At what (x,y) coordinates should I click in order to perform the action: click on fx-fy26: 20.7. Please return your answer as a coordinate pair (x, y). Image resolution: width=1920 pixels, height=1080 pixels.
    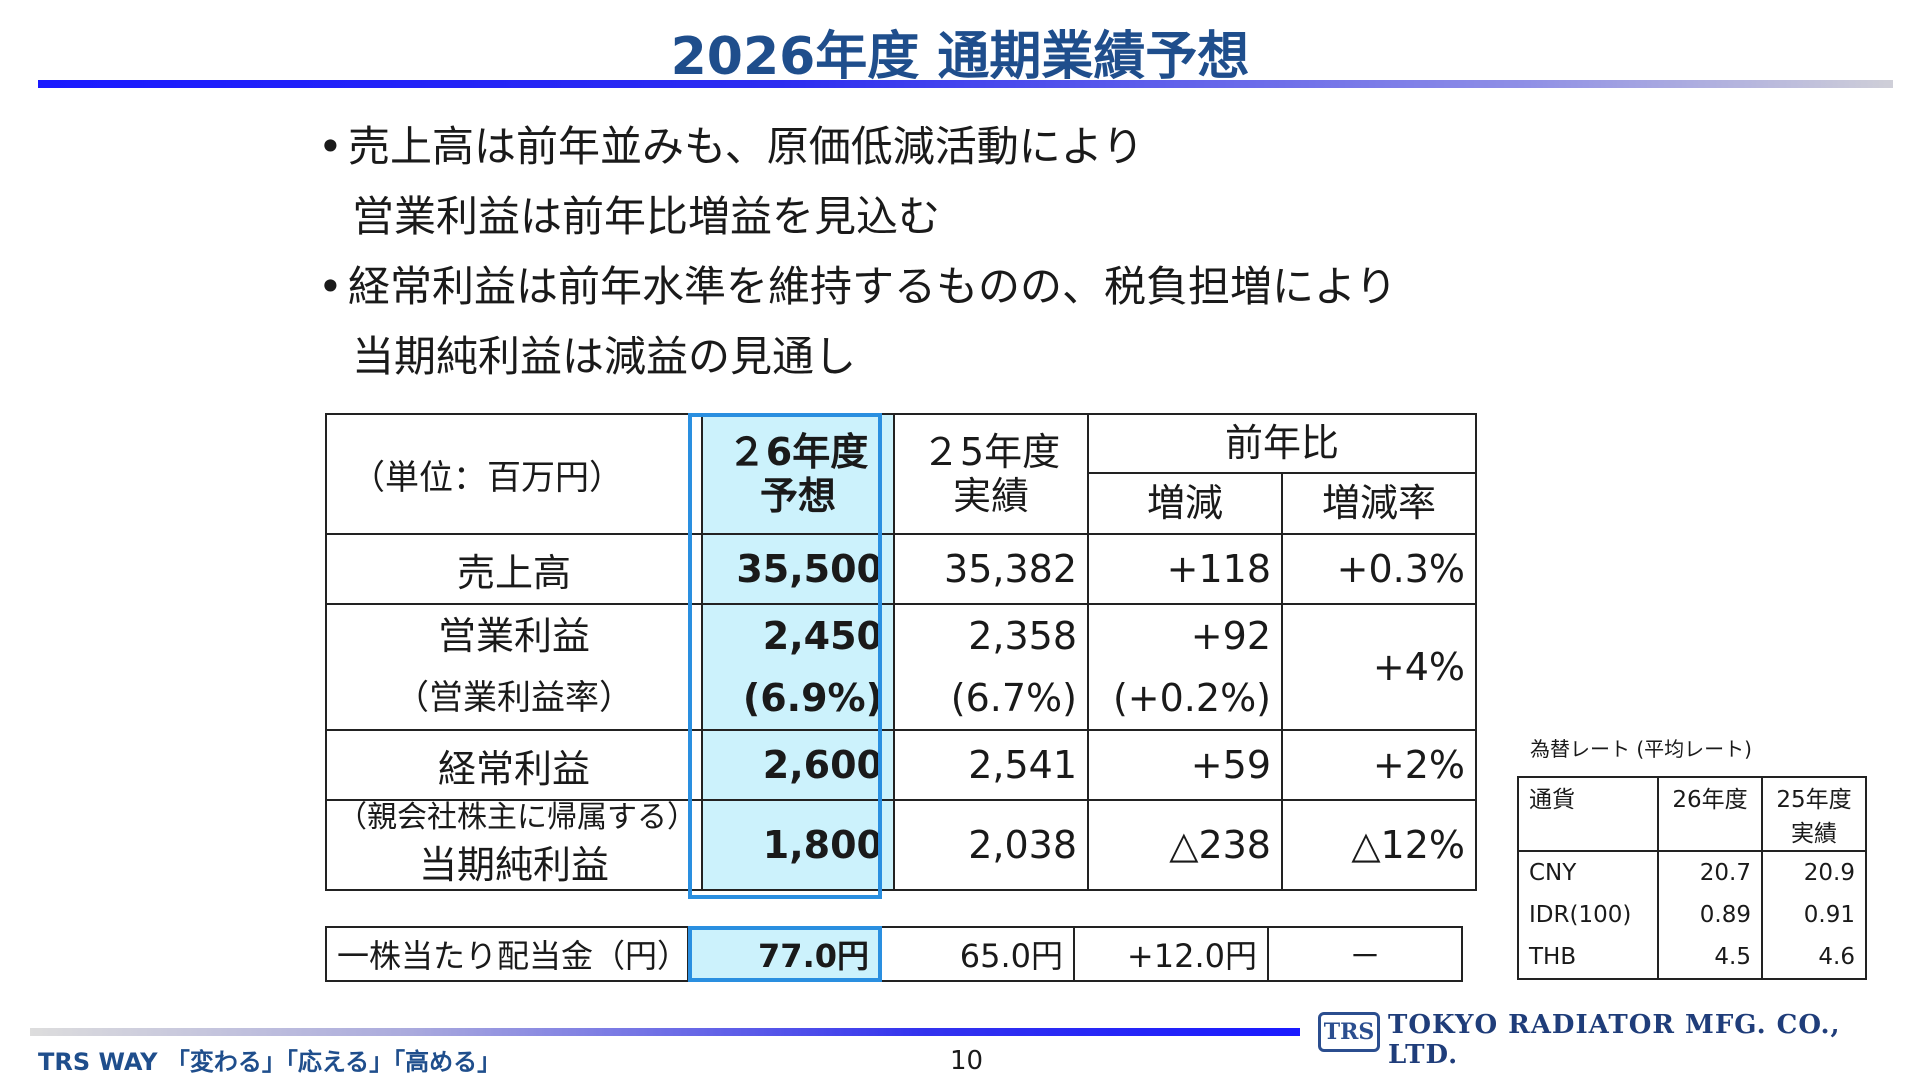
    Looking at the image, I should click on (1710, 872).